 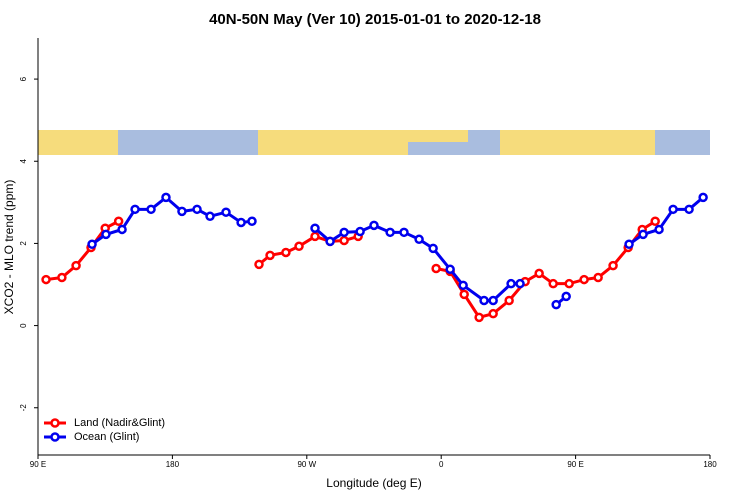 I want to click on y-tick-label: 6, so click(x=23, y=78).